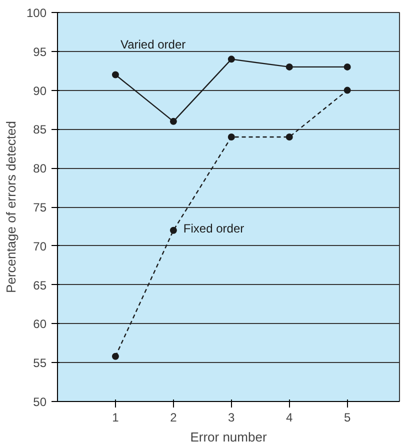  What do you see at coordinates (40, 246) in the screenshot?
I see `y-tick-label: 70` at bounding box center [40, 246].